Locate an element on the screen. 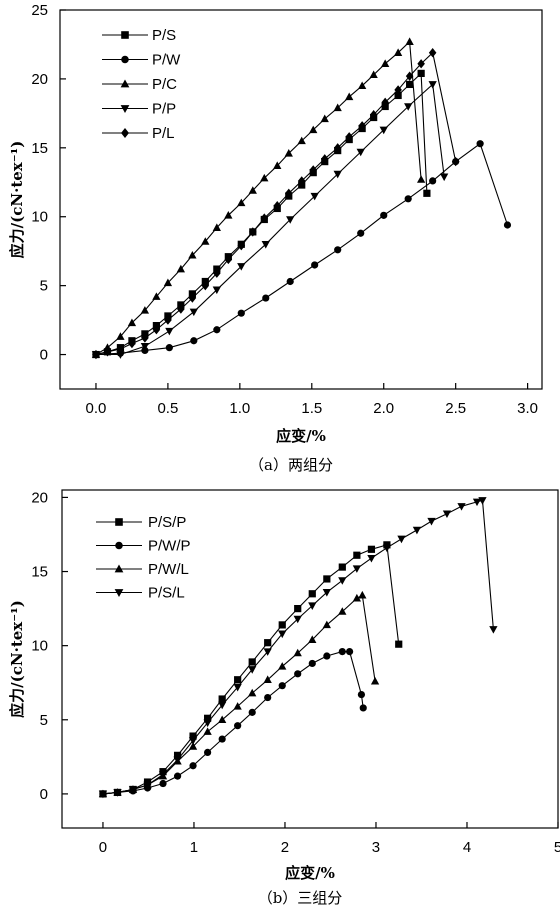 The height and width of the screenshot is (917, 560). legend-label: P/W/L is located at coordinates (168, 569).